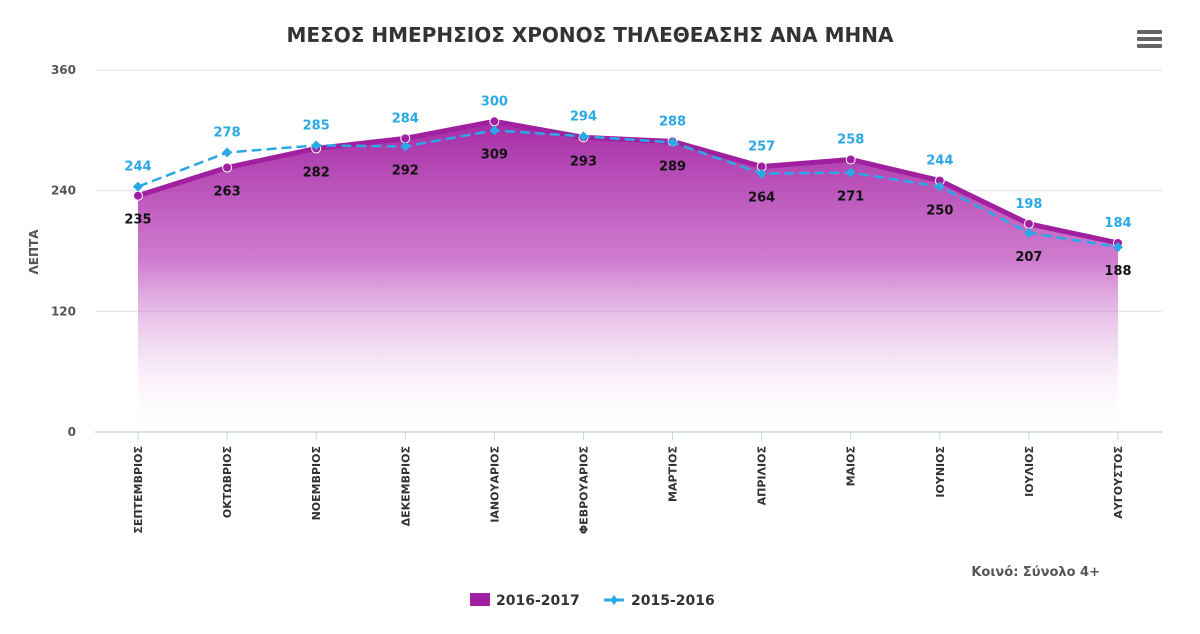  Describe the element at coordinates (63, 191) in the screenshot. I see `y-tick-label: 240` at that location.